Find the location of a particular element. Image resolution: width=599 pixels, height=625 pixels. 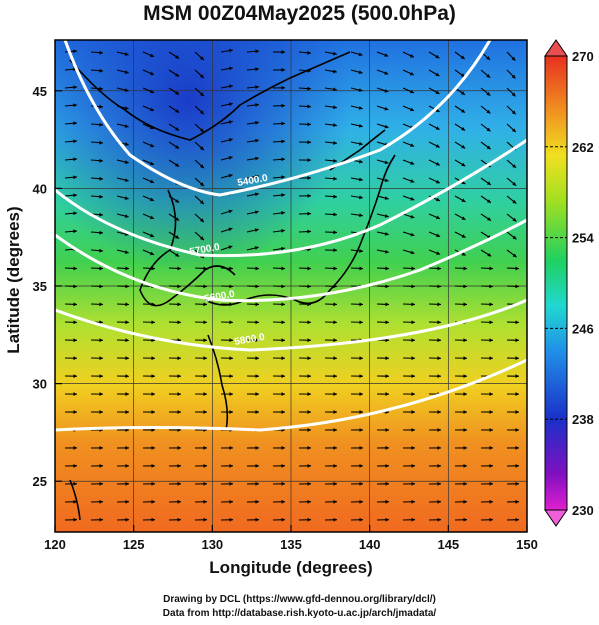

colorbar-min-arrow is located at coordinates (556, 518).